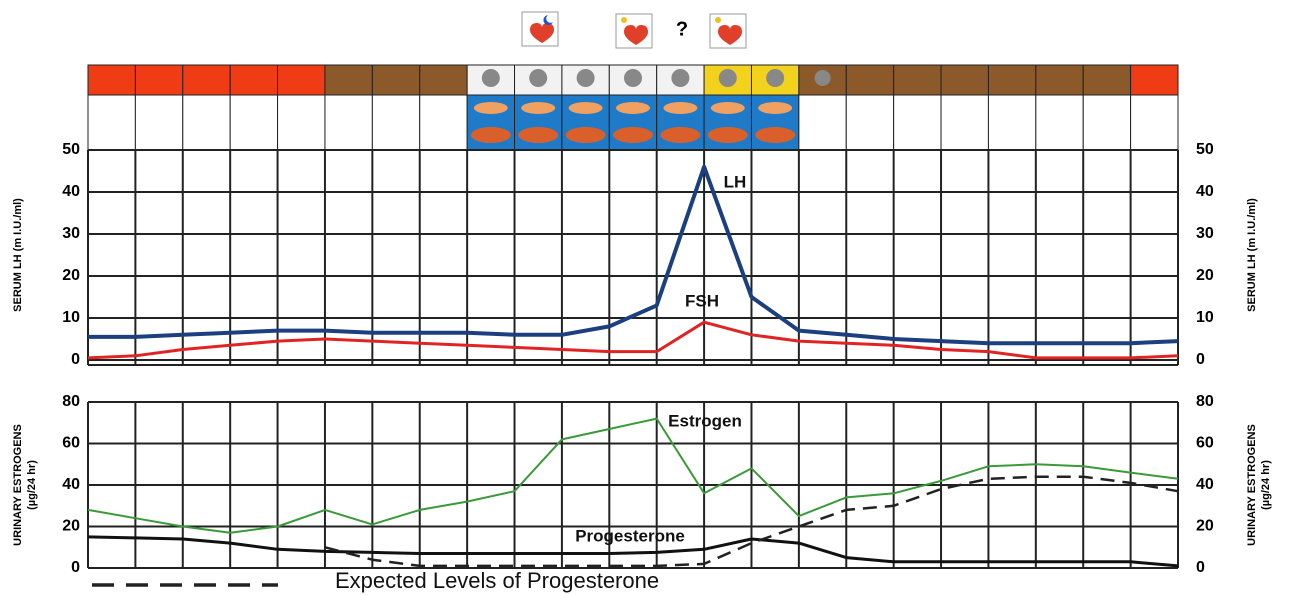  What do you see at coordinates (682, 29) in the screenshot?
I see `annotation: ?` at bounding box center [682, 29].